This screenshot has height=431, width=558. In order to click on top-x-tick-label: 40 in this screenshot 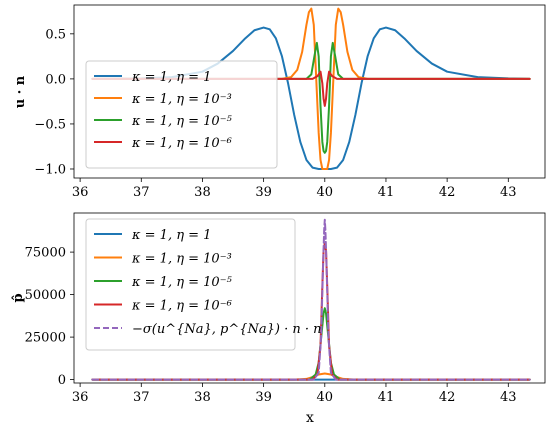, I will do `click(325, 192)`.